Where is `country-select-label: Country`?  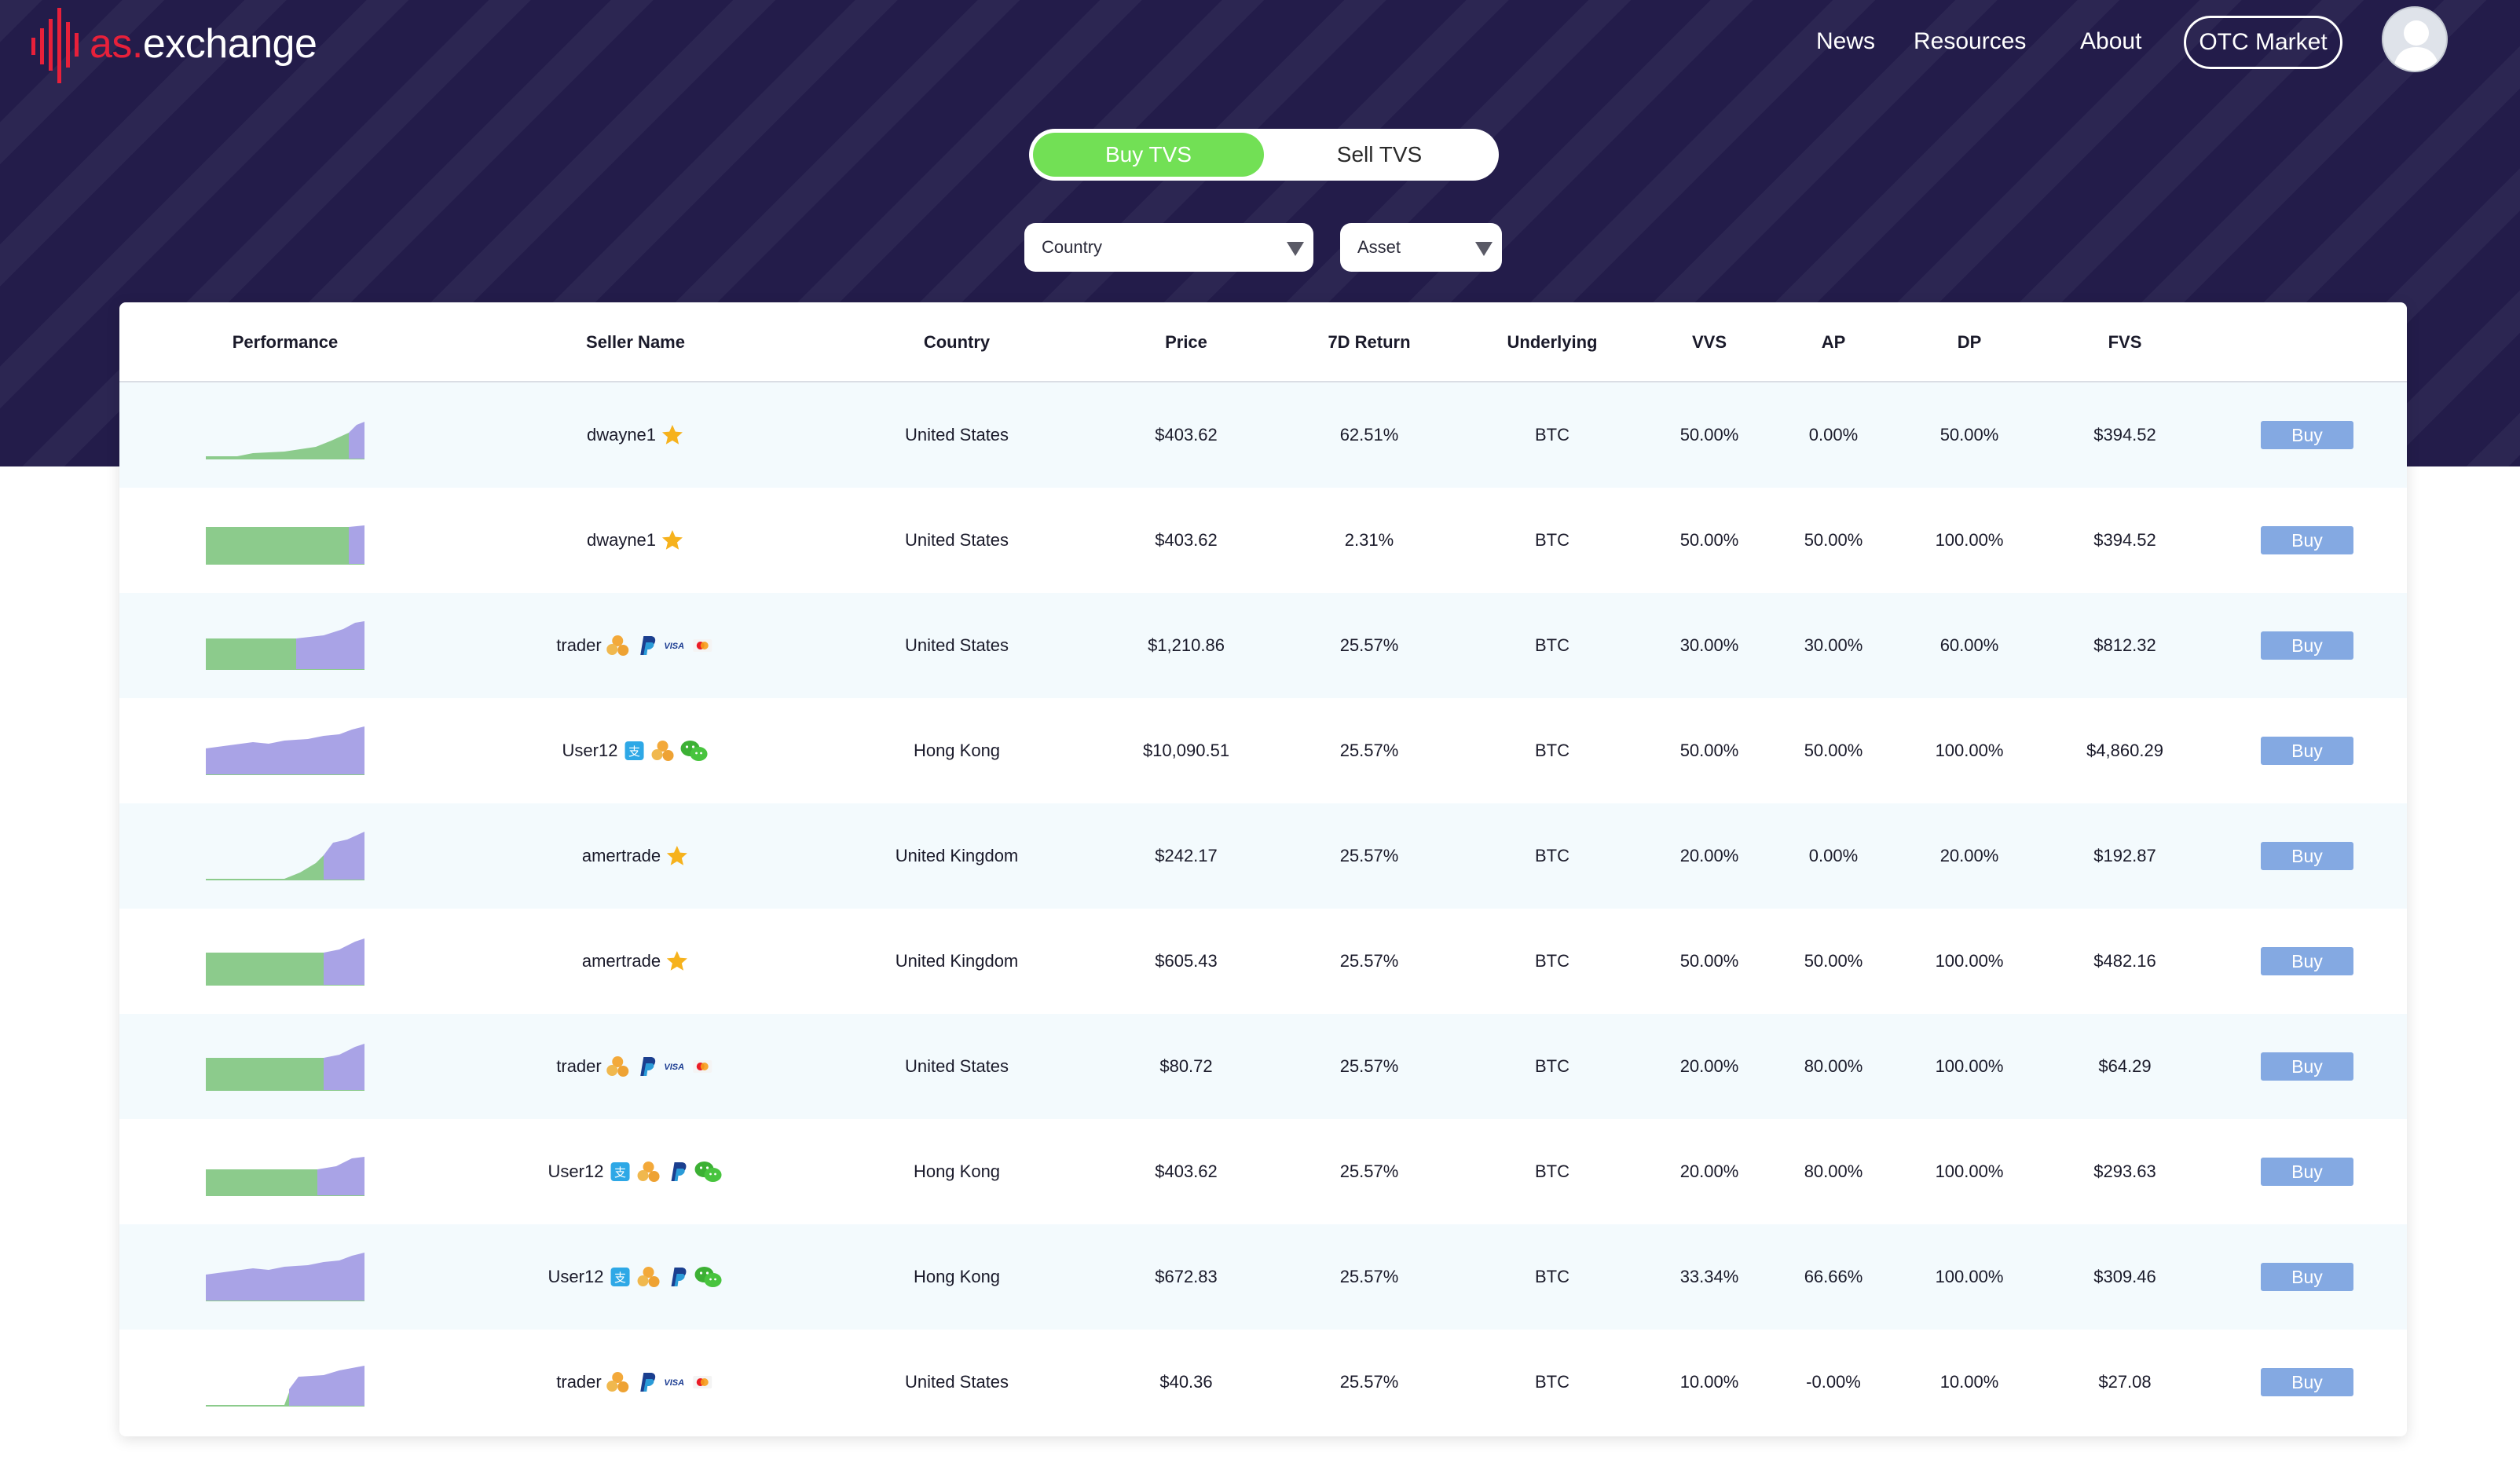 country-select-label: Country is located at coordinates (1072, 247).